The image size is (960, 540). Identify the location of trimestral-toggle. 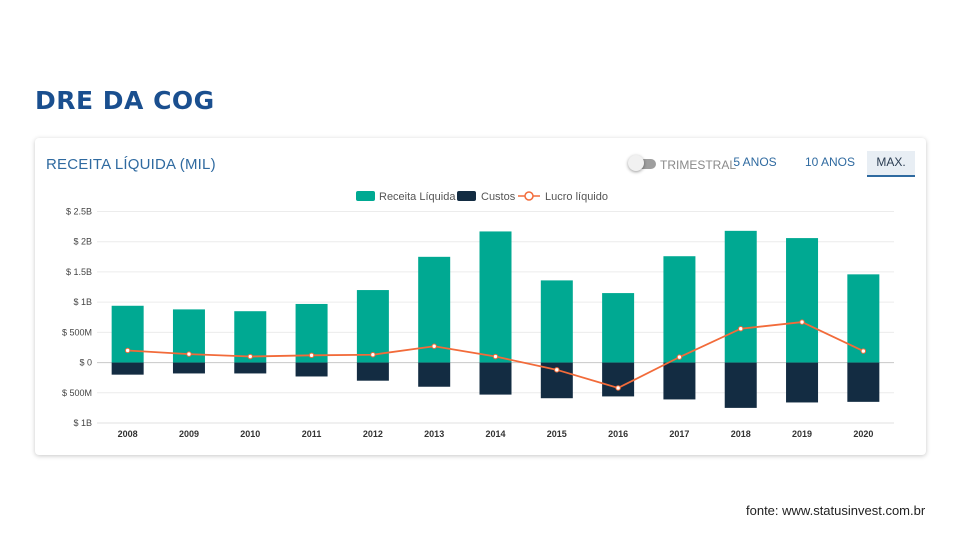
(642, 163).